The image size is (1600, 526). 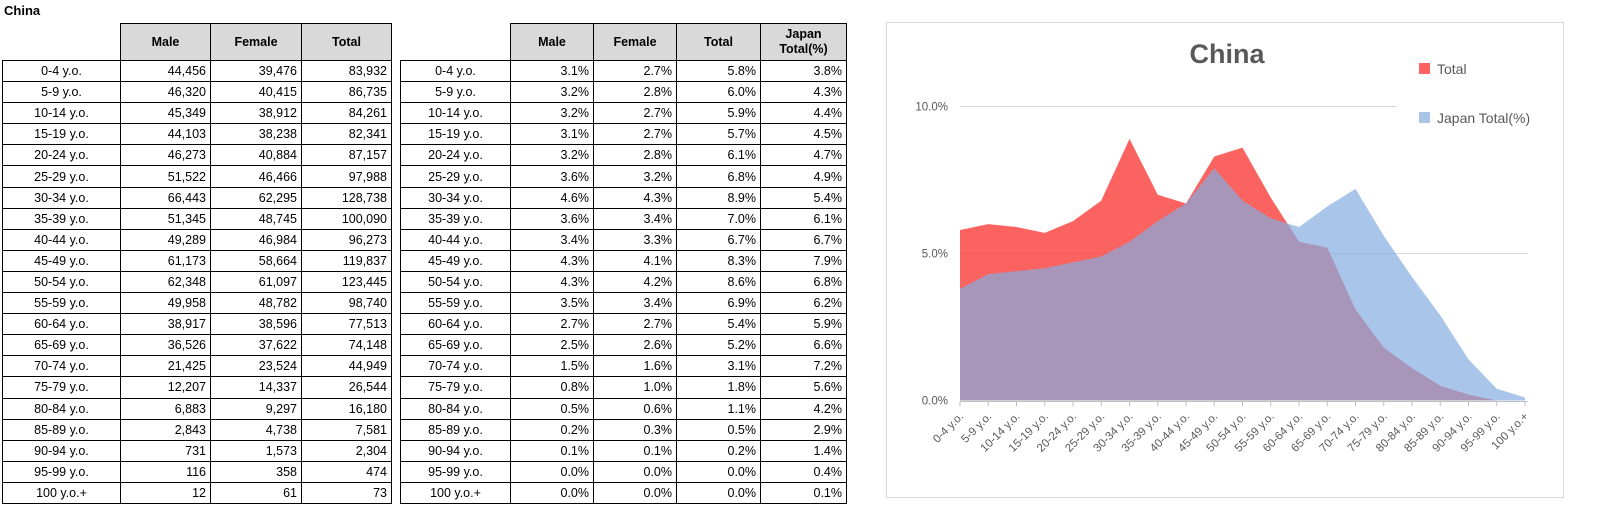 What do you see at coordinates (803, 387) in the screenshot?
I see `value-cell: 5.6%` at bounding box center [803, 387].